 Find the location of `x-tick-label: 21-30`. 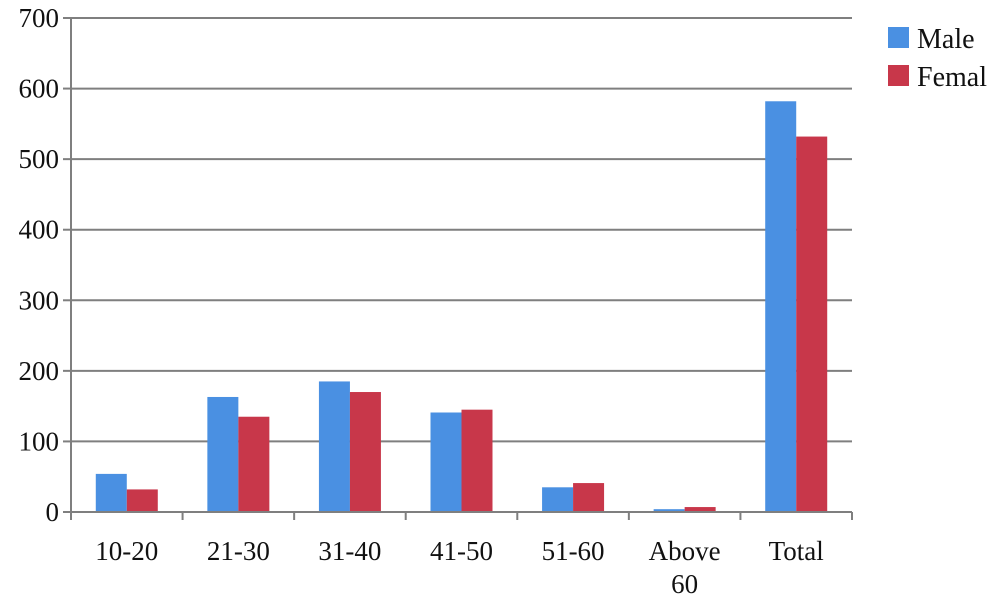

x-tick-label: 21-30 is located at coordinates (238, 551).